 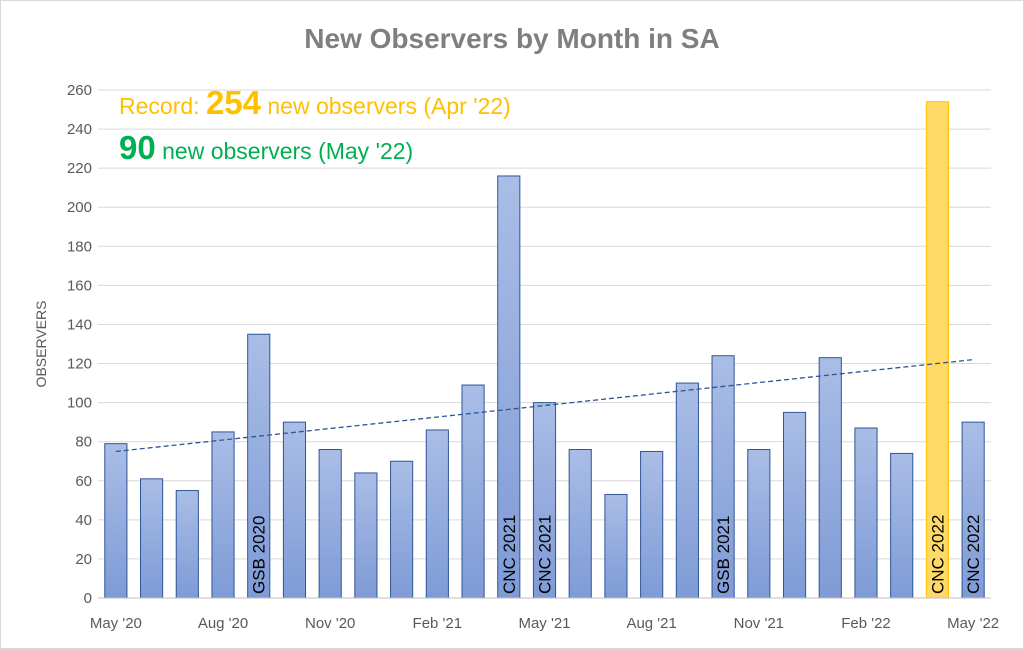 I want to click on y-tick-label: 60, so click(x=83, y=481).